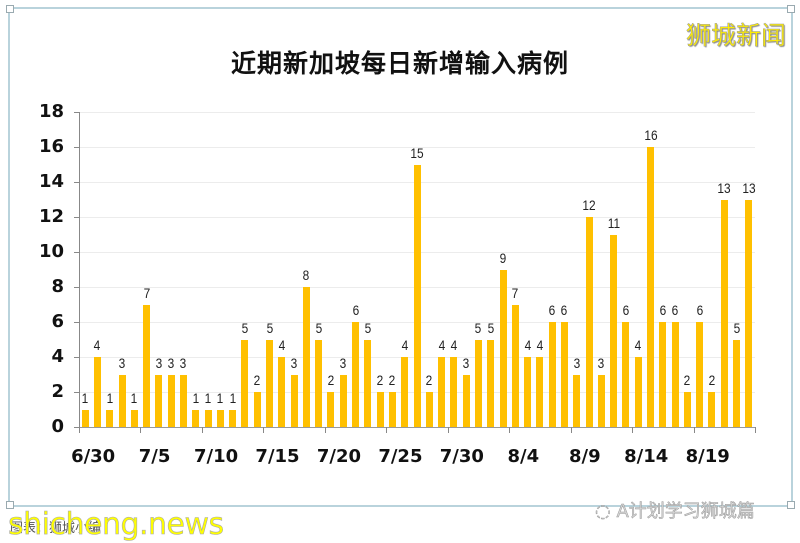 The height and width of the screenshot is (543, 800). What do you see at coordinates (216, 456) in the screenshot?
I see `x-axis-label: 7/10` at bounding box center [216, 456].